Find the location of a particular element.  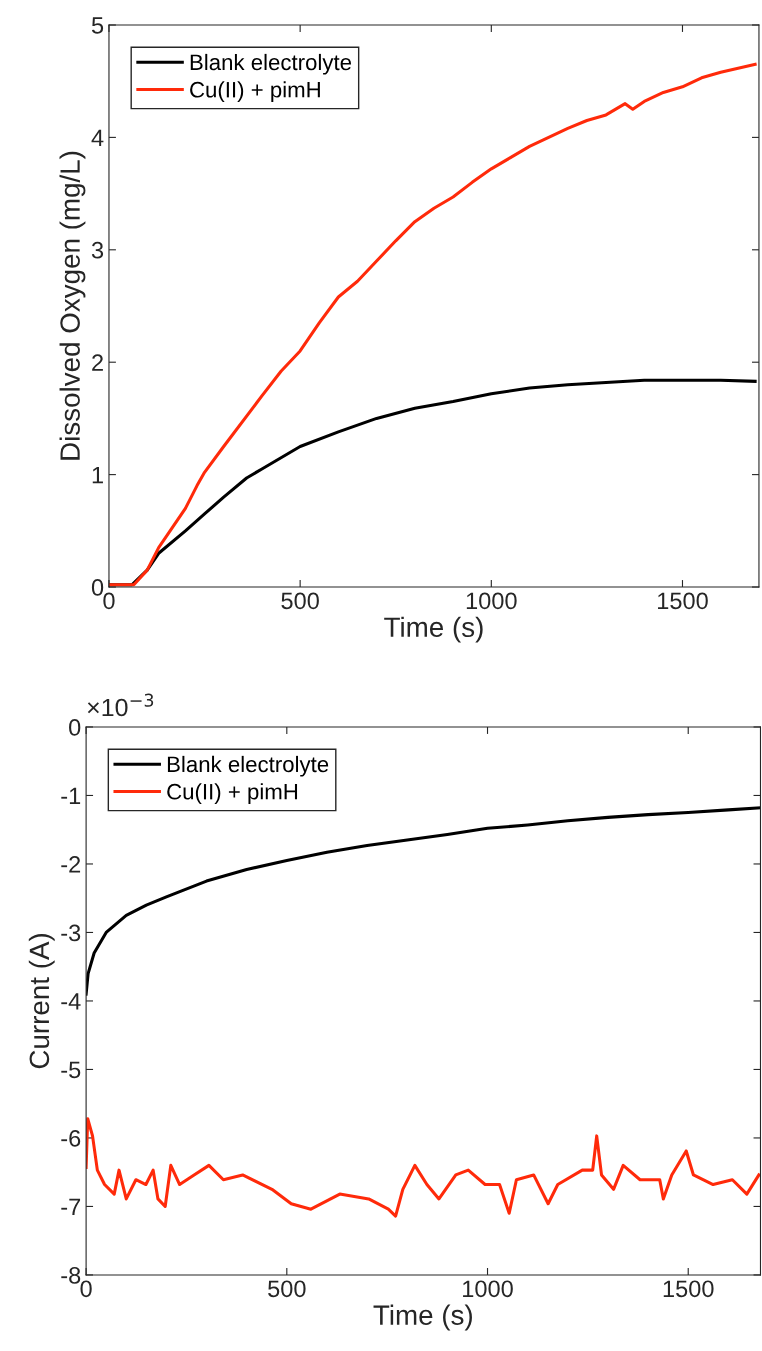

y-tick-label: -1 is located at coordinates (71, 796).